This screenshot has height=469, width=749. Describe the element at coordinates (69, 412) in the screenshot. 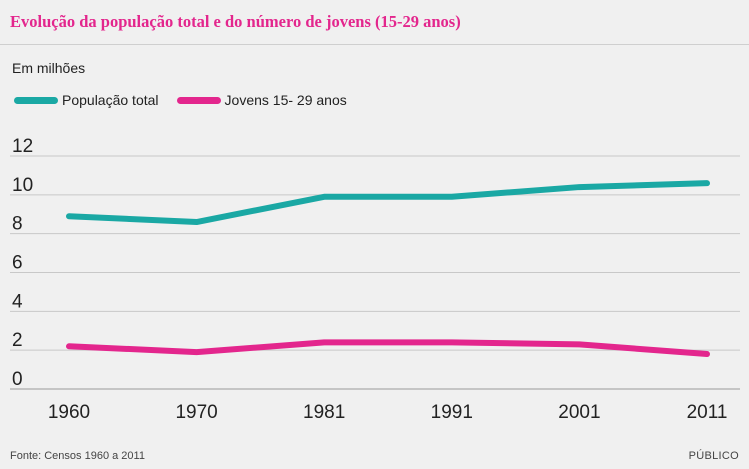

I see `x-tick-label: 1960` at that location.